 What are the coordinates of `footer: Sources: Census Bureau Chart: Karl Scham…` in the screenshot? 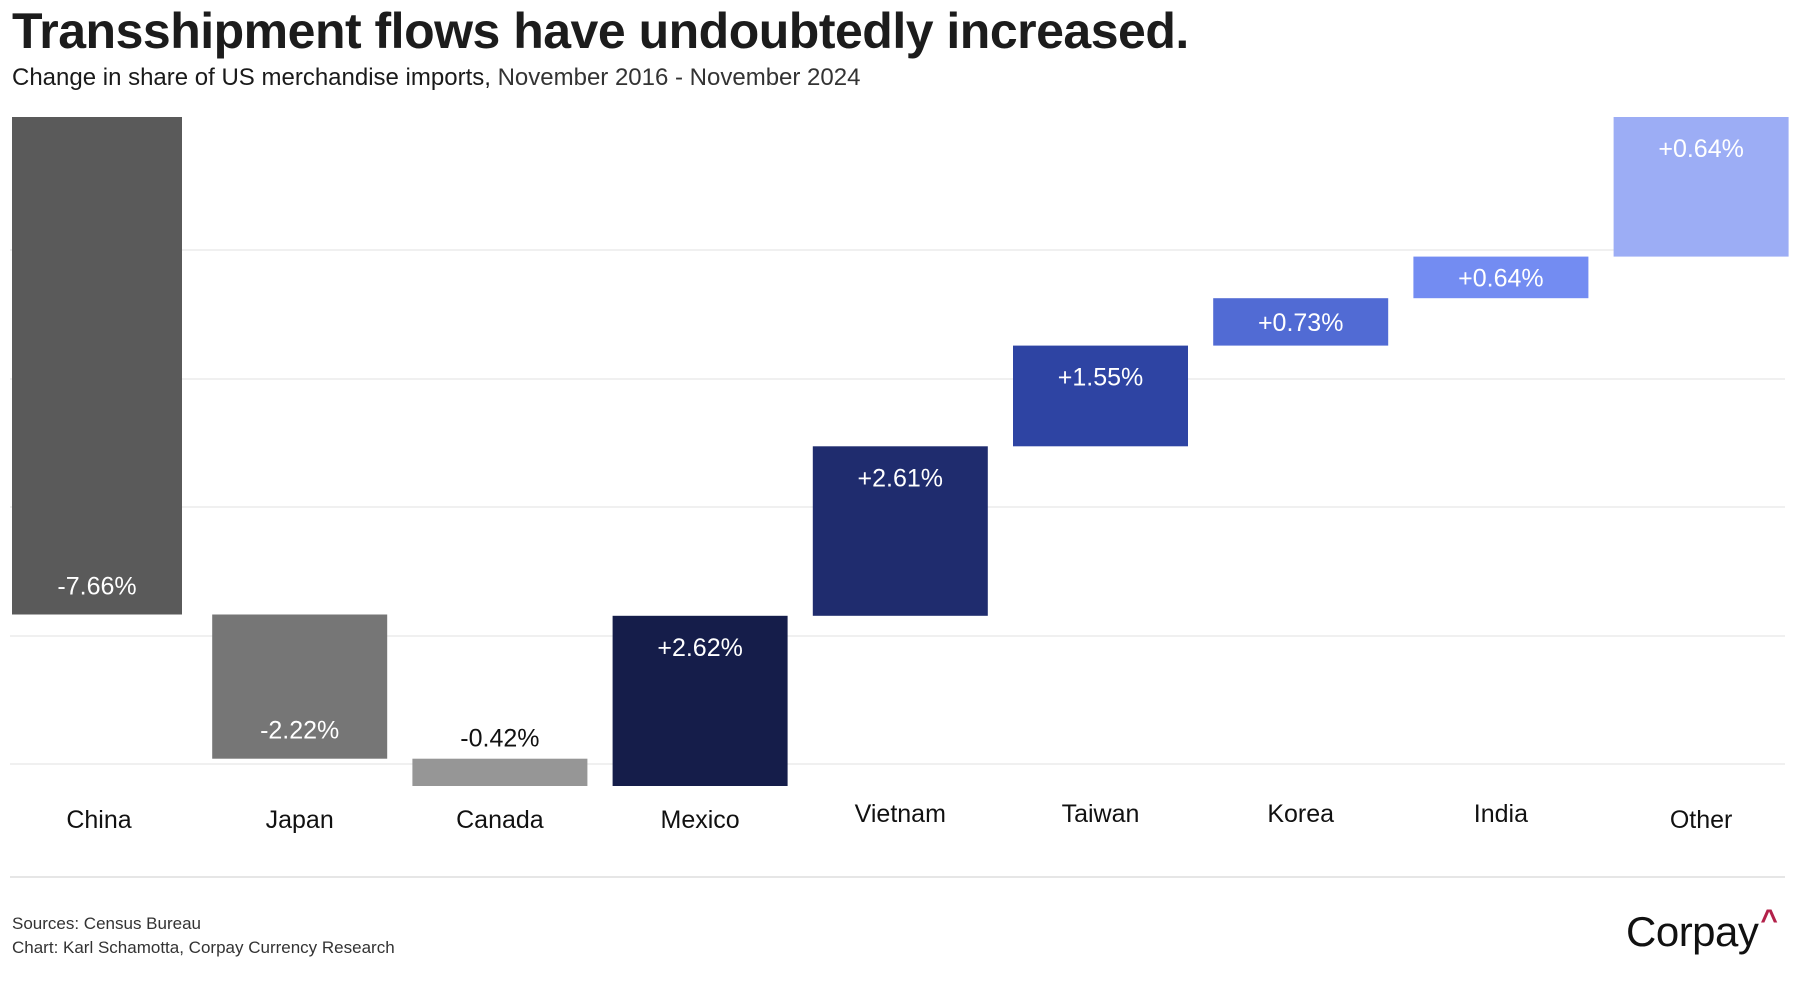 It's located at (203, 936).